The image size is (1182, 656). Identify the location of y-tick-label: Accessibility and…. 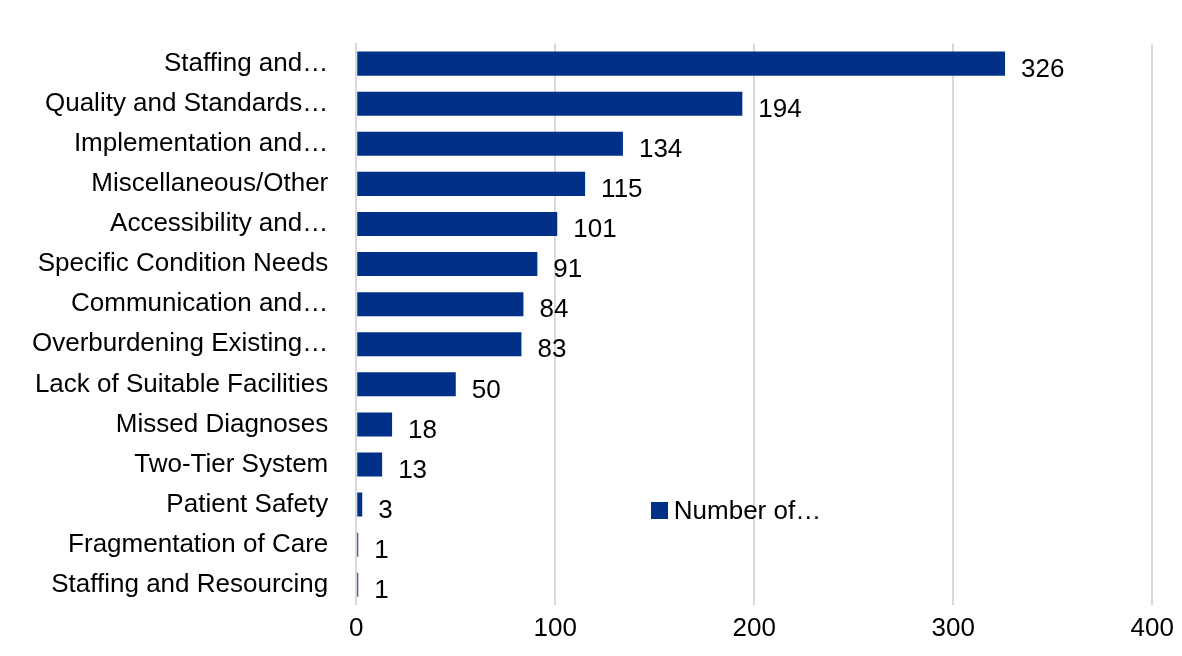
(219, 222).